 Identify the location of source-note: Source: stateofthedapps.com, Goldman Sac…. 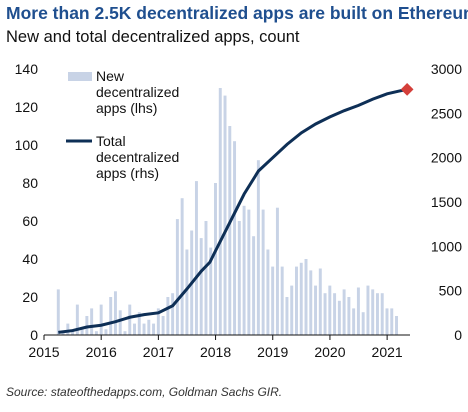
(144, 392).